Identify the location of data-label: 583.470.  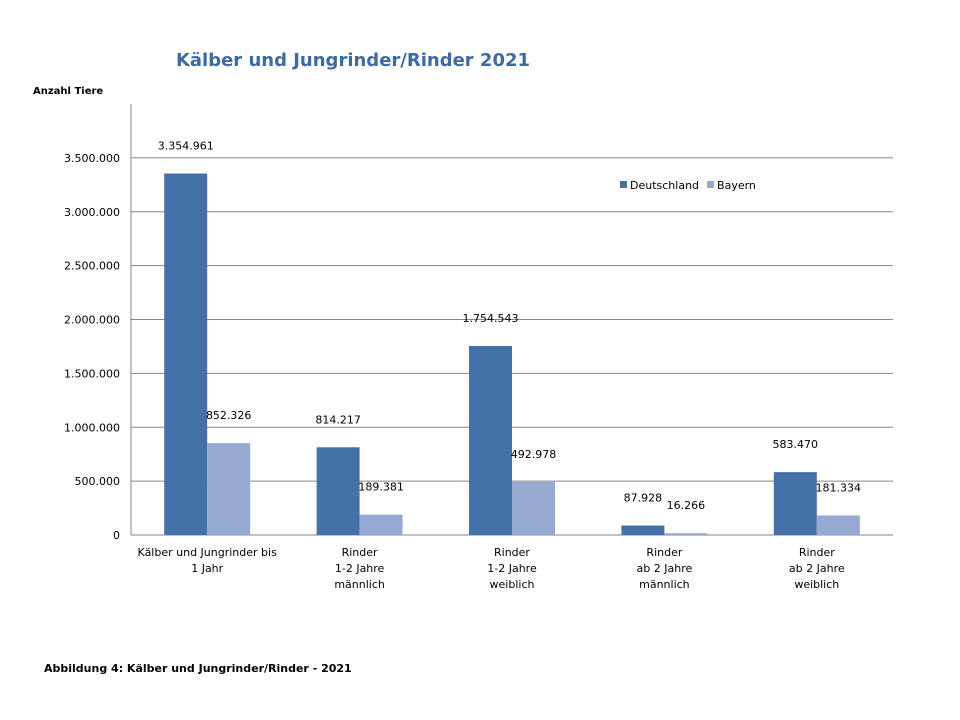
(796, 444).